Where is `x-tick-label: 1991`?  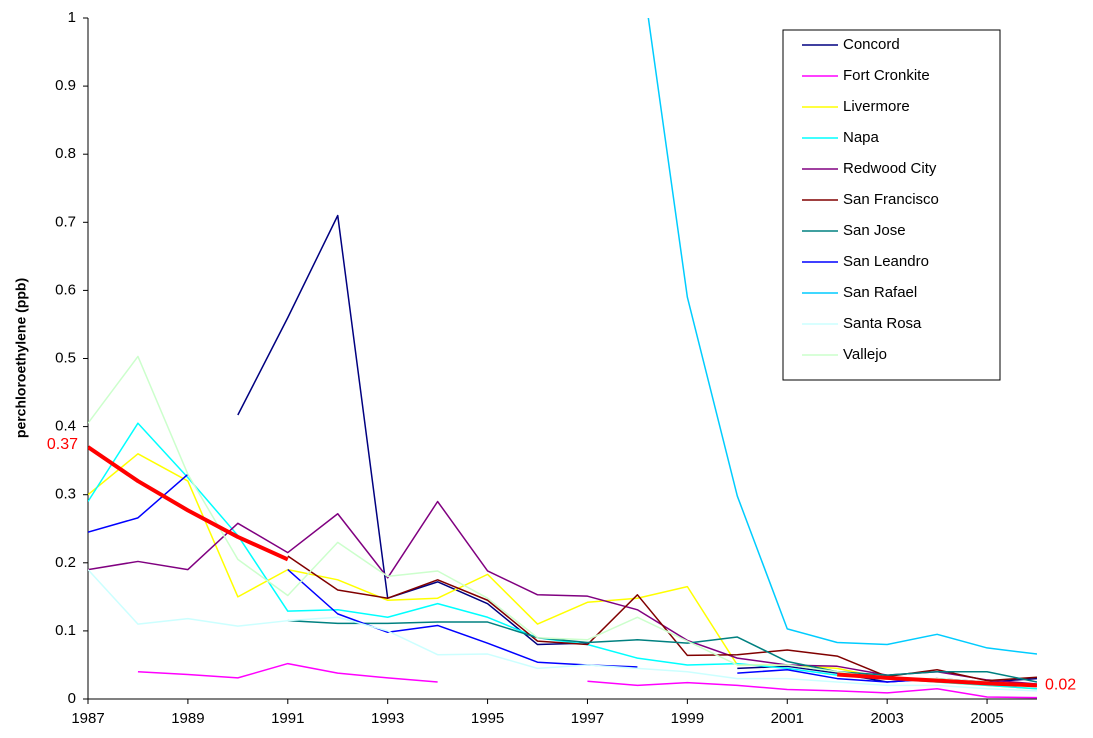 x-tick-label: 1991 is located at coordinates (287, 718).